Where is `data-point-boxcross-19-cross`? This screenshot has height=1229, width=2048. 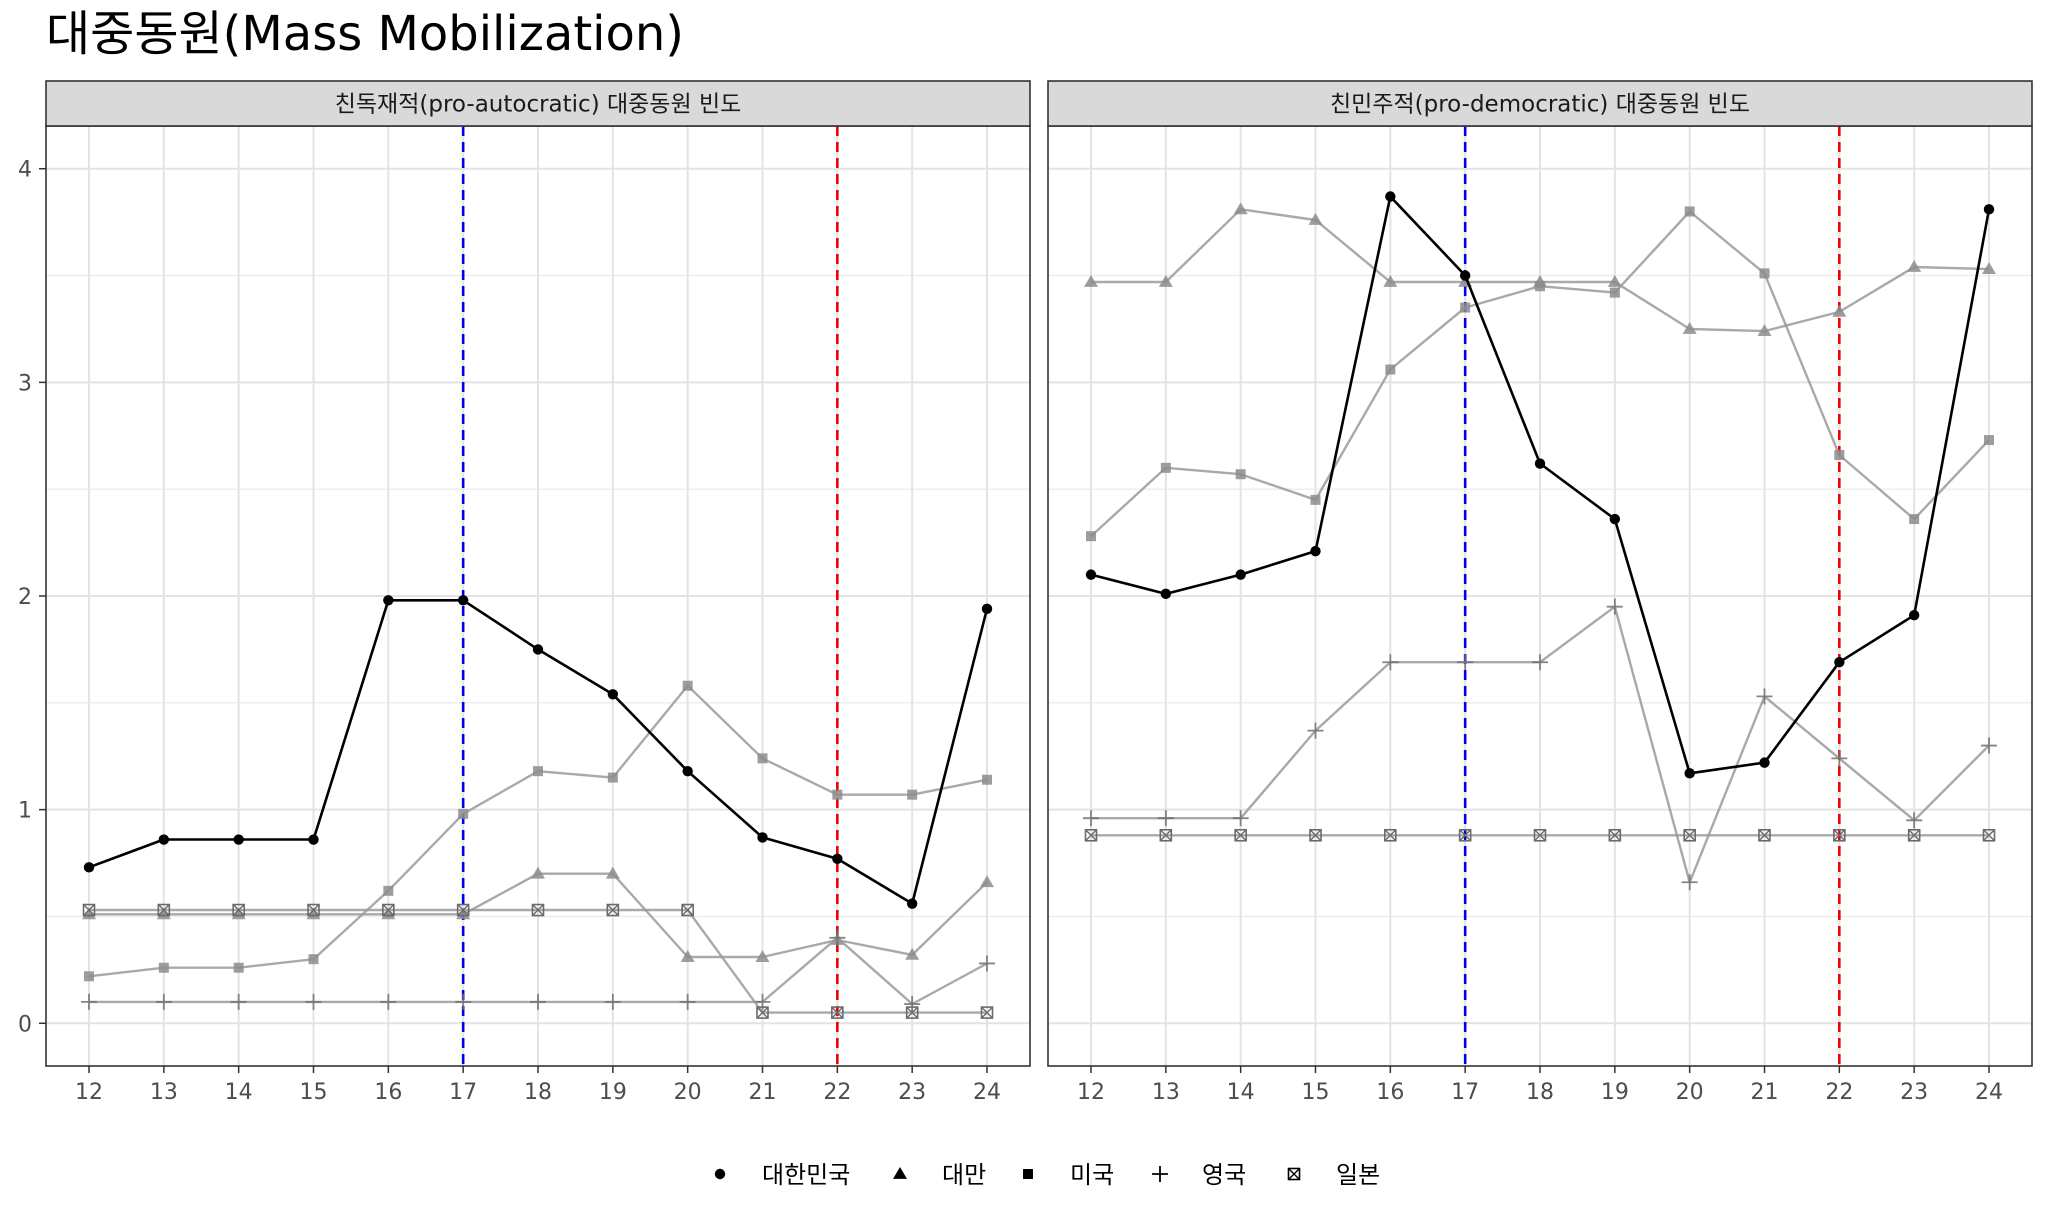
data-point-boxcross-19-cross is located at coordinates (612, 910).